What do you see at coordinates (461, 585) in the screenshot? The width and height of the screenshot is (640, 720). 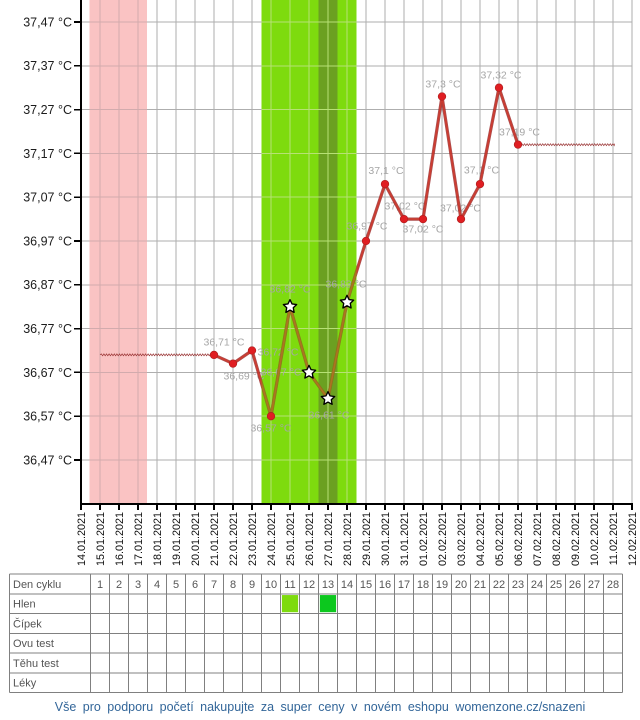 I see `svg-text: 20` at bounding box center [461, 585].